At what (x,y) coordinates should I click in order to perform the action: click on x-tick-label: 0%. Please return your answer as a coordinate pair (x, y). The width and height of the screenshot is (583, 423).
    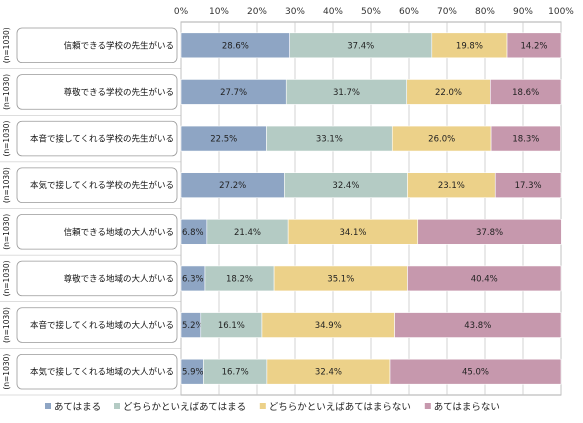
    Looking at the image, I should click on (181, 12).